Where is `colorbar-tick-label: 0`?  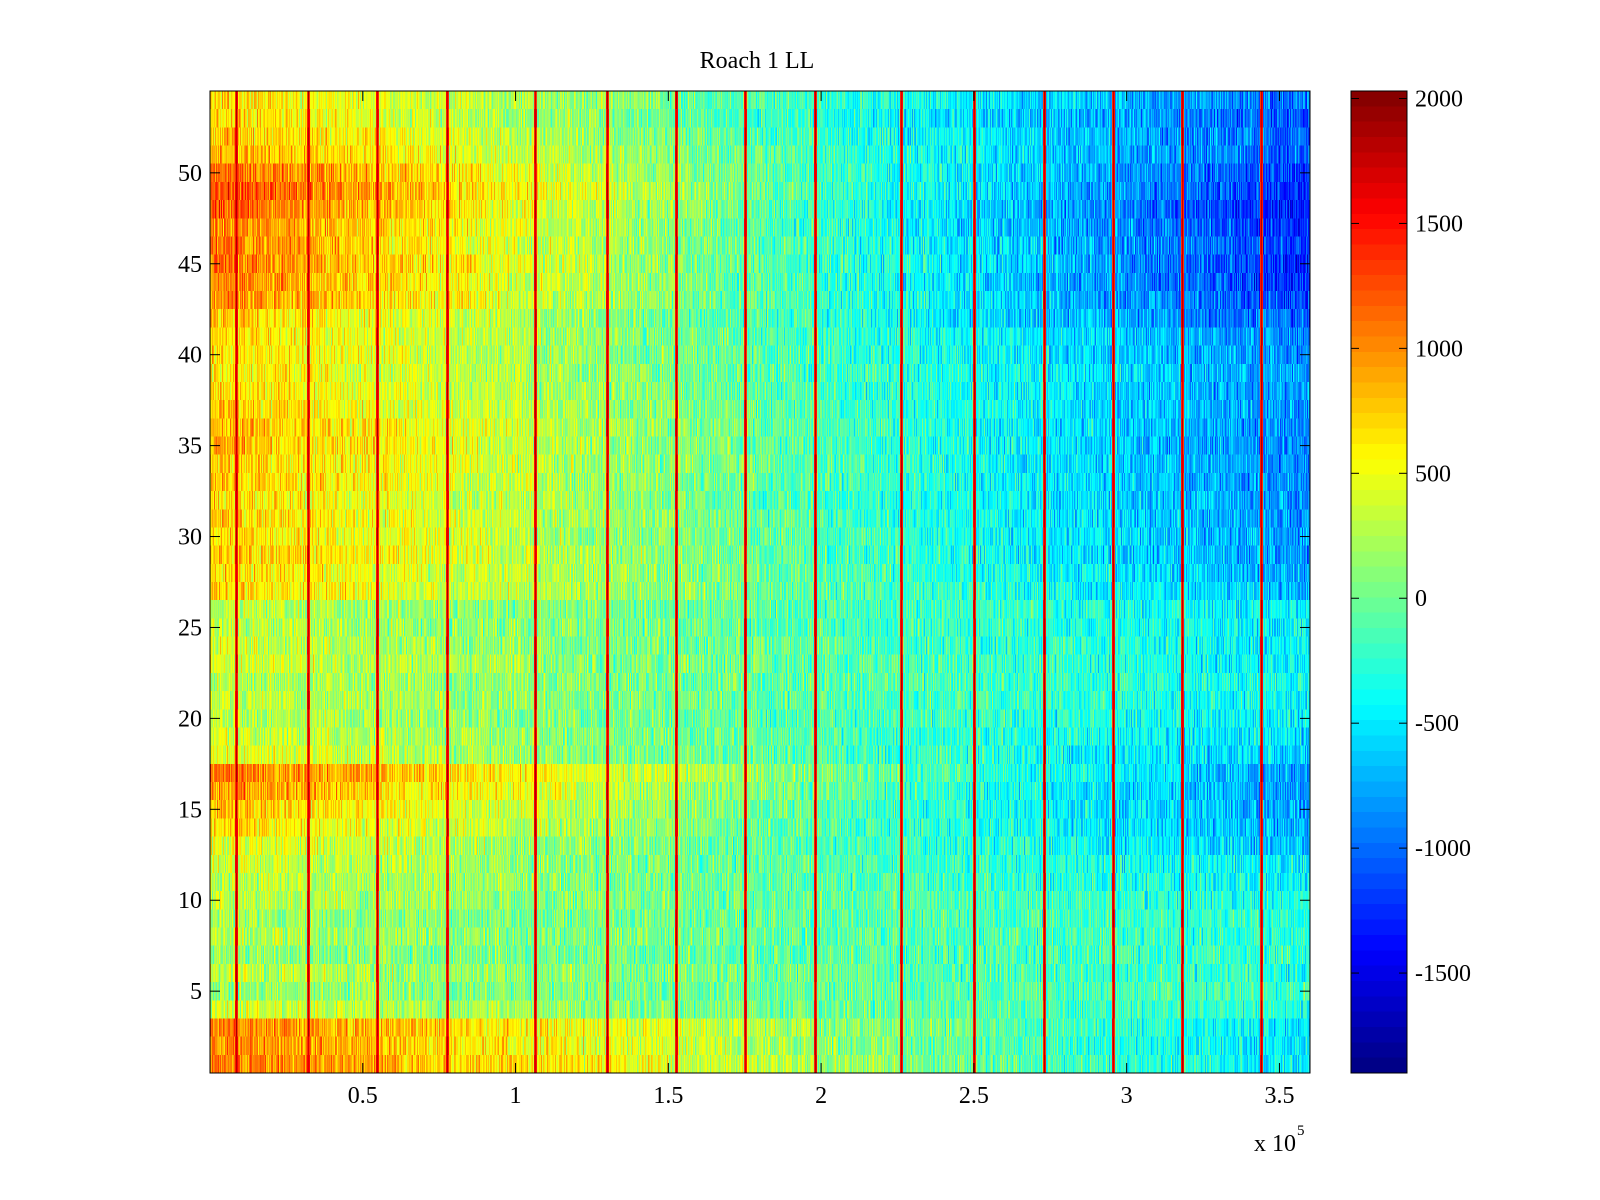
colorbar-tick-label: 0 is located at coordinates (1421, 599).